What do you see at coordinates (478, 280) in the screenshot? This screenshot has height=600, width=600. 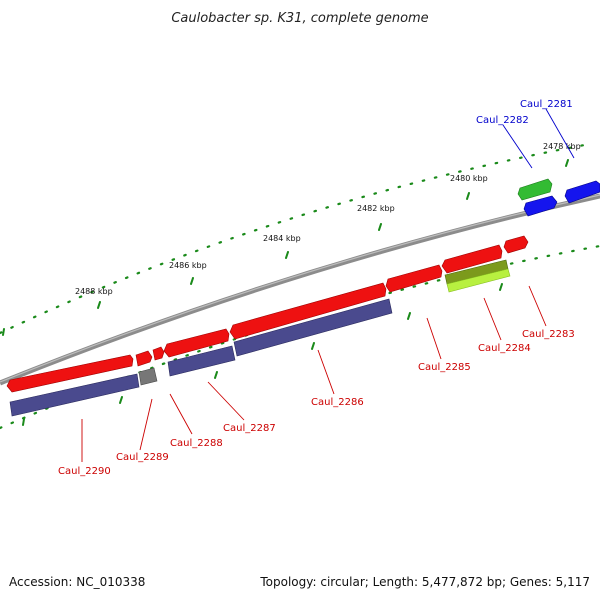 I see `gene-caul-2284-cds-lime` at bounding box center [478, 280].